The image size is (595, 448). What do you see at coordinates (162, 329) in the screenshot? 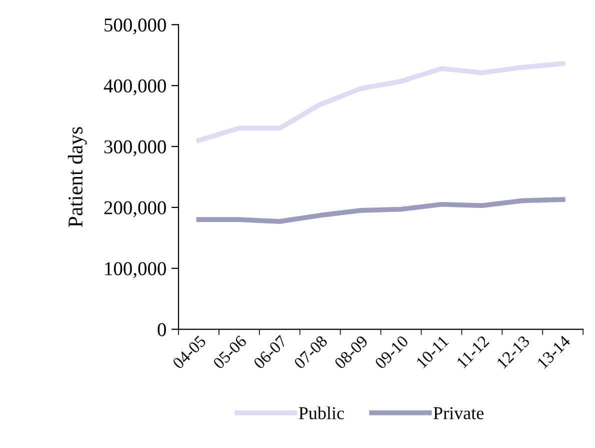
I see `y-tick-label: 0` at bounding box center [162, 329].